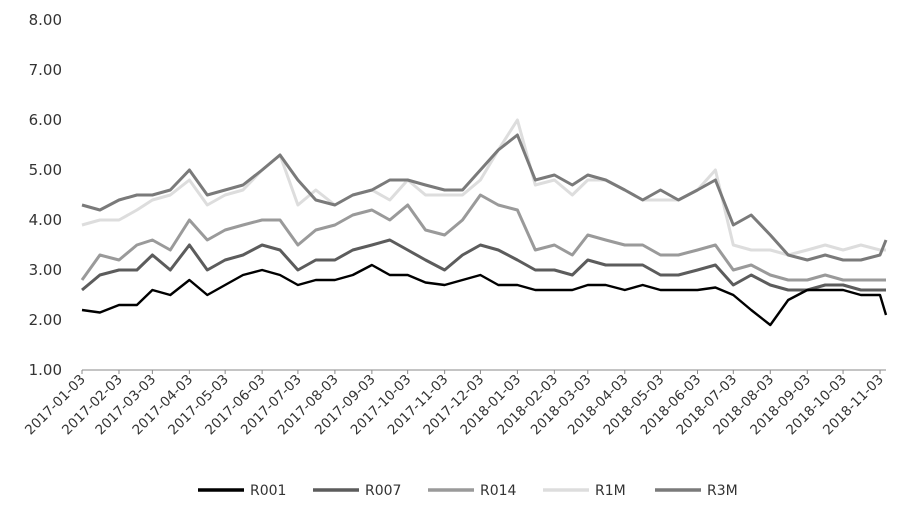 The height and width of the screenshot is (507, 900). I want to click on y-tick-label: 1.00, so click(45, 370).